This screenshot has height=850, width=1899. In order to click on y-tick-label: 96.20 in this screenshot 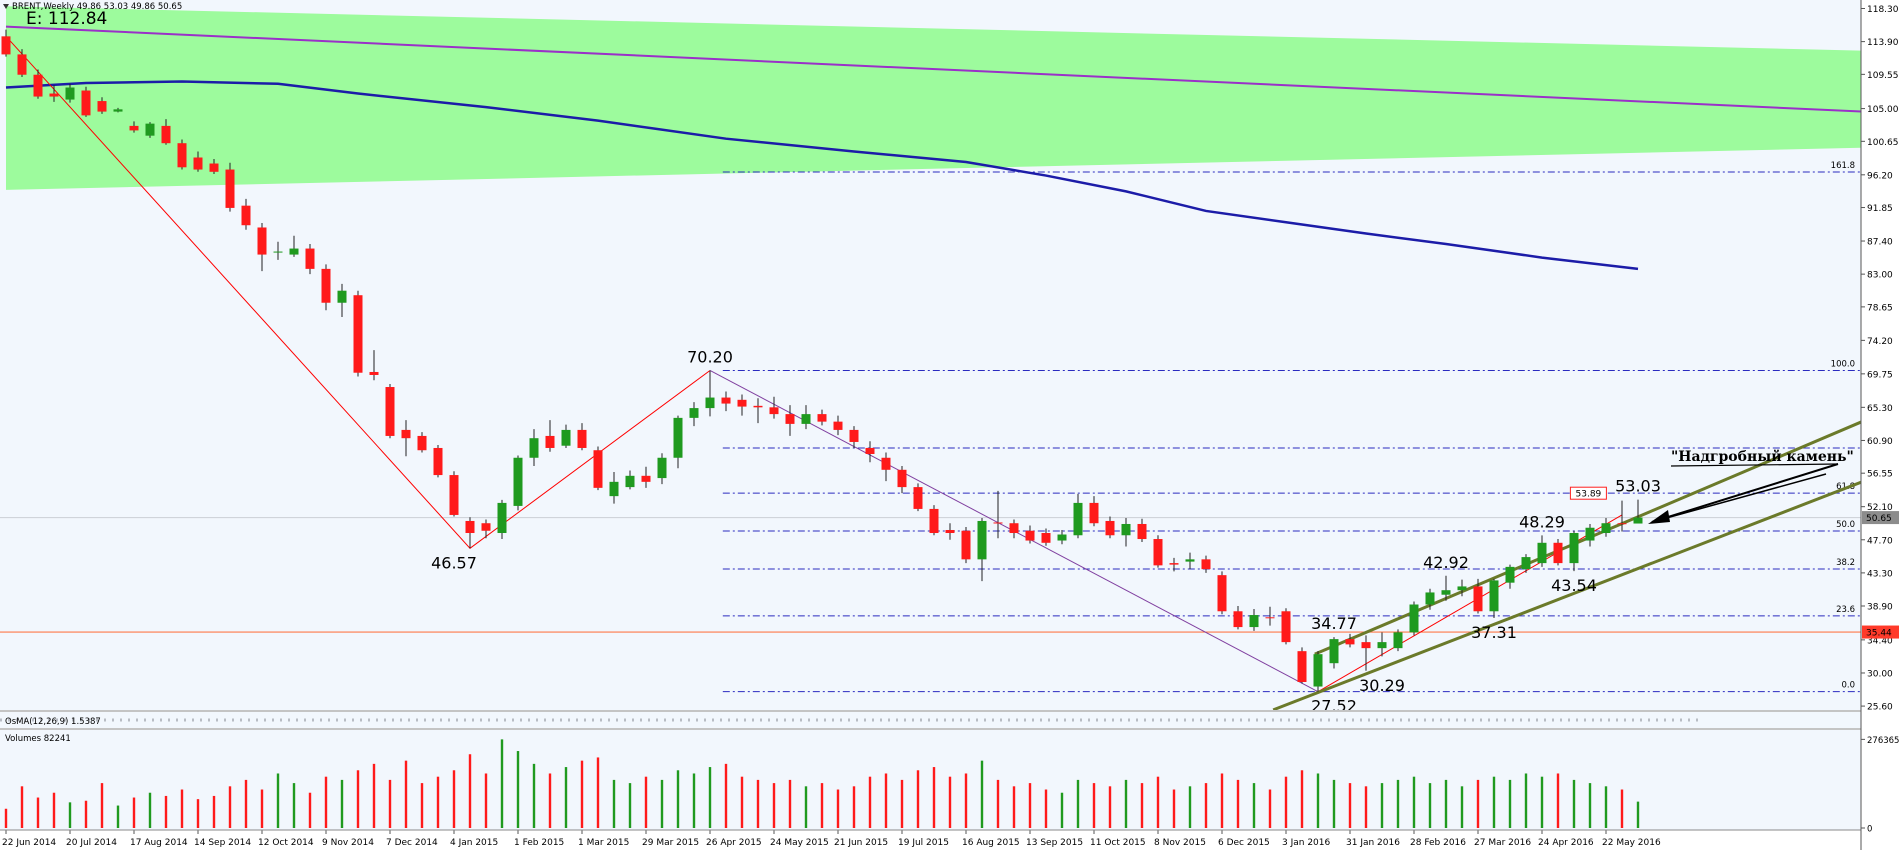, I will do `click(1880, 176)`.